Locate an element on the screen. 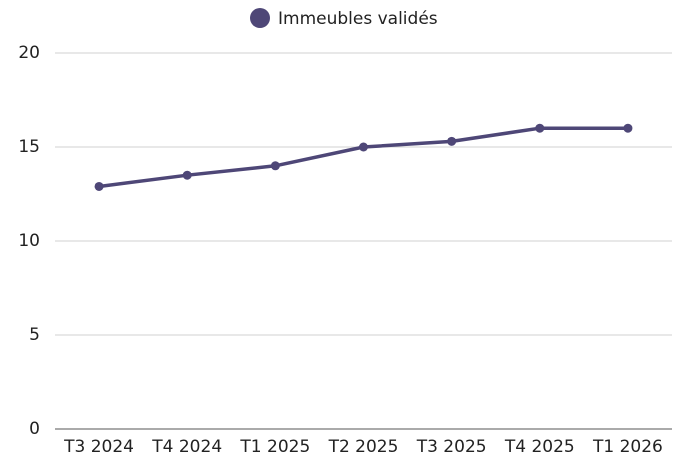 The height and width of the screenshot is (459, 682). y-tick-label: 15 is located at coordinates (29, 147).